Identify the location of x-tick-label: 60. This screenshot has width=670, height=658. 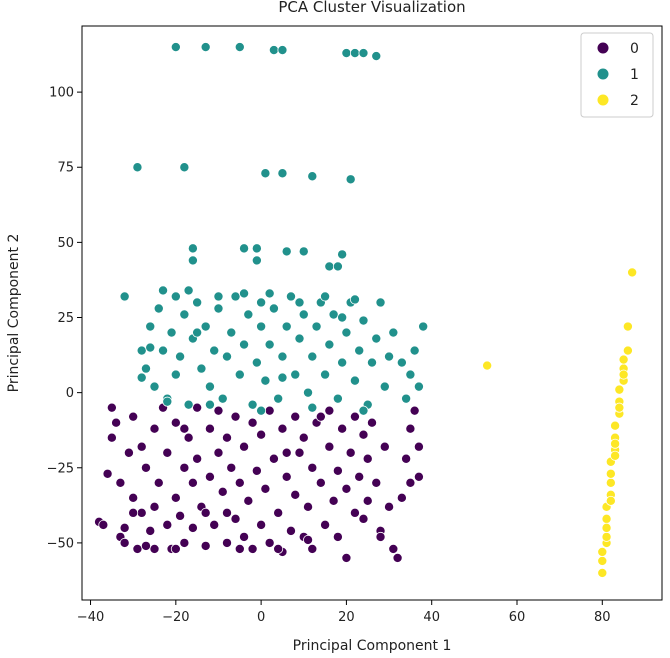
(517, 617).